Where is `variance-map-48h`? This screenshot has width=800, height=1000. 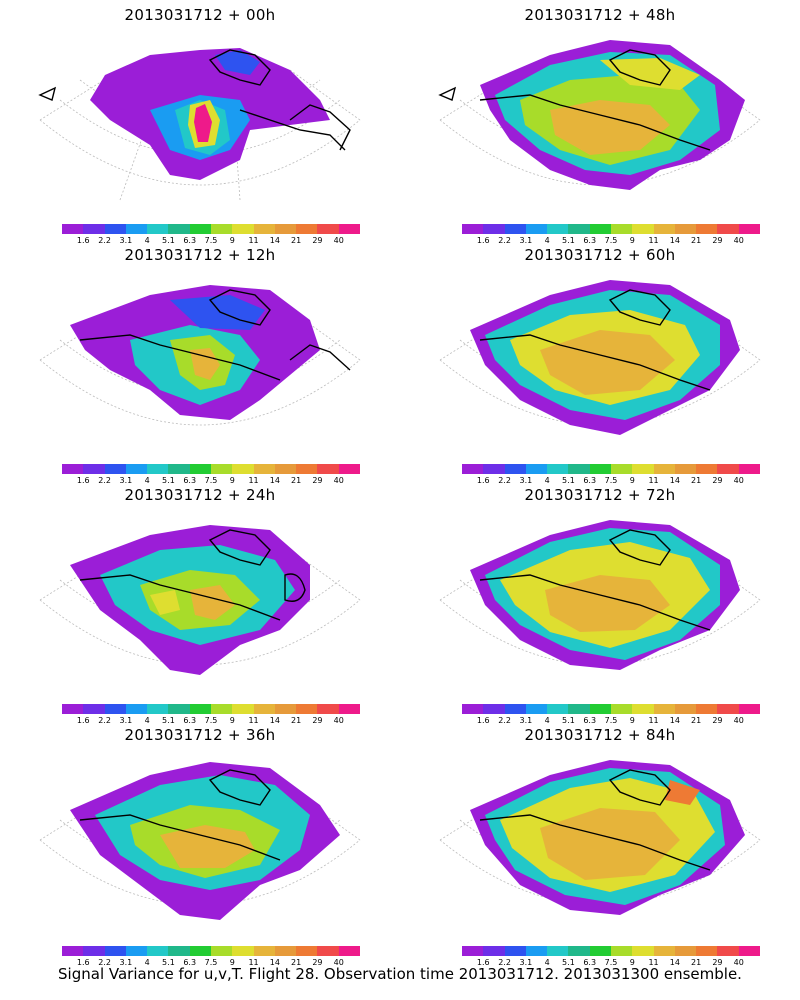 variance-map-48h is located at coordinates (599, 115).